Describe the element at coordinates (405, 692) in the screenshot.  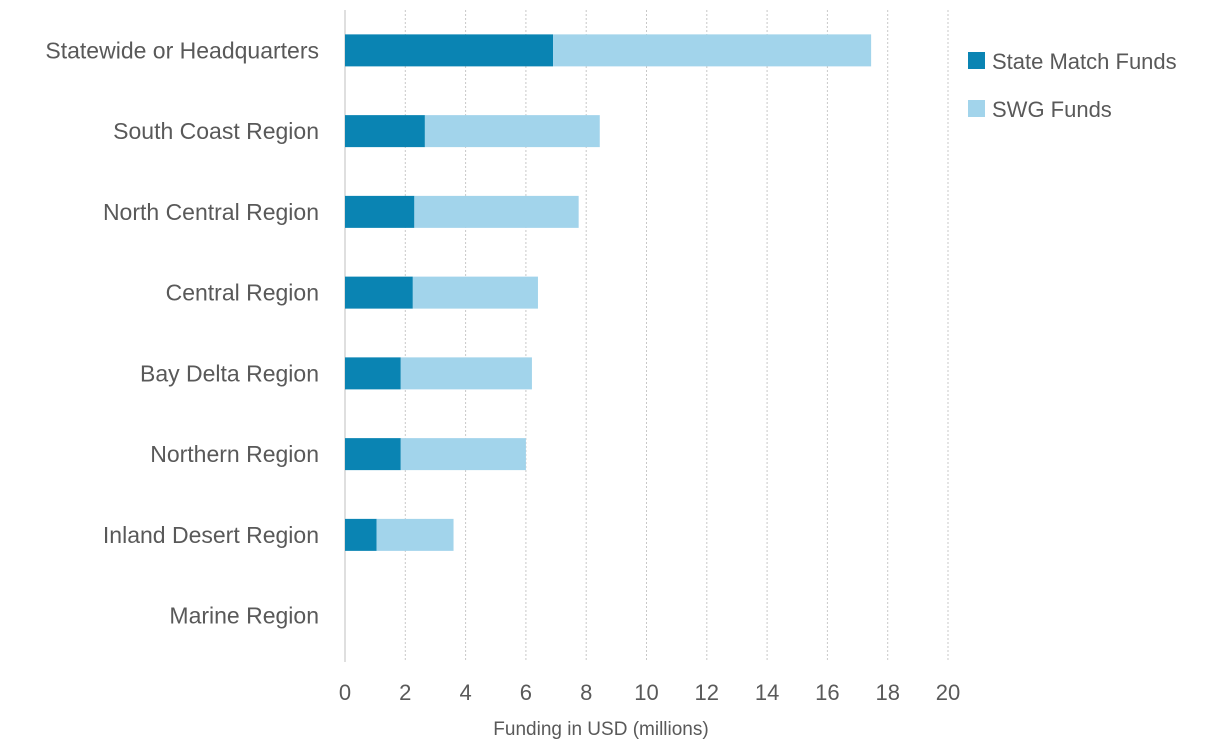
I see `x-tick-label: 2` at that location.